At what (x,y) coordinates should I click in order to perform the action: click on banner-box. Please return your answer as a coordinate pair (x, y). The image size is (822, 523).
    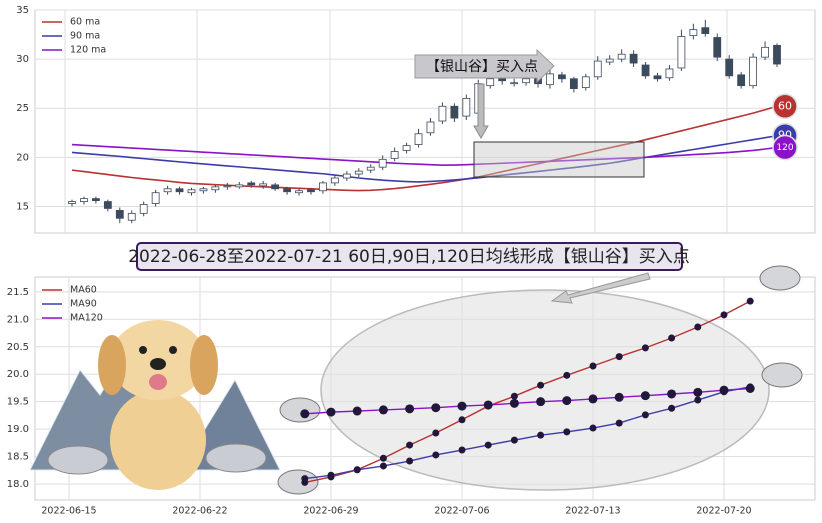
    Looking at the image, I should click on (409, 256).